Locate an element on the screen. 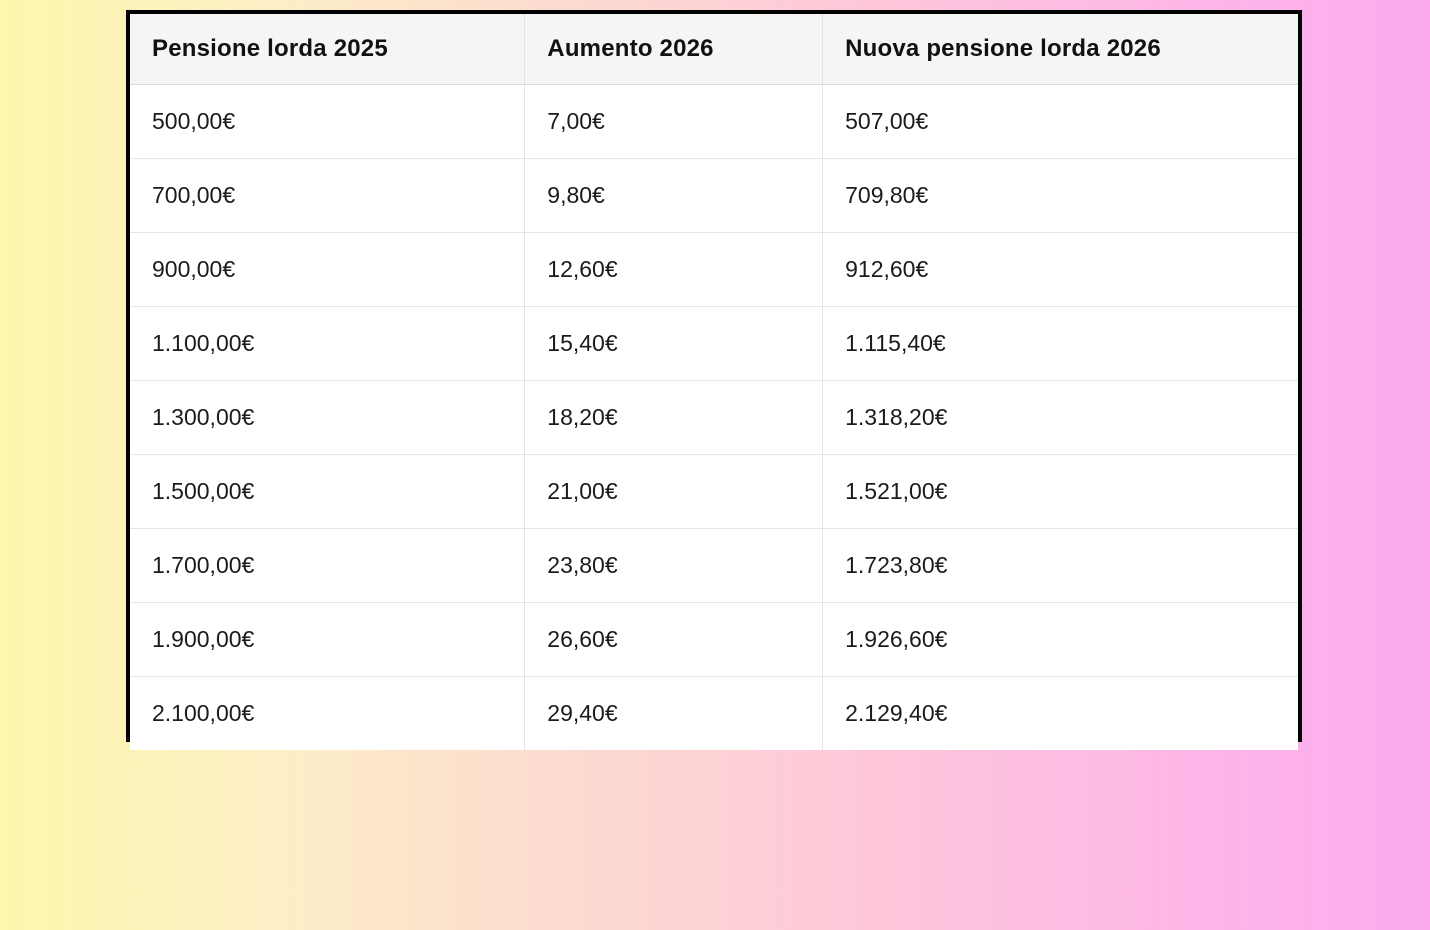 This screenshot has width=1430, height=930. table-row: 2.100,00€ 29,40€ 2.129,40€ is located at coordinates (714, 713).